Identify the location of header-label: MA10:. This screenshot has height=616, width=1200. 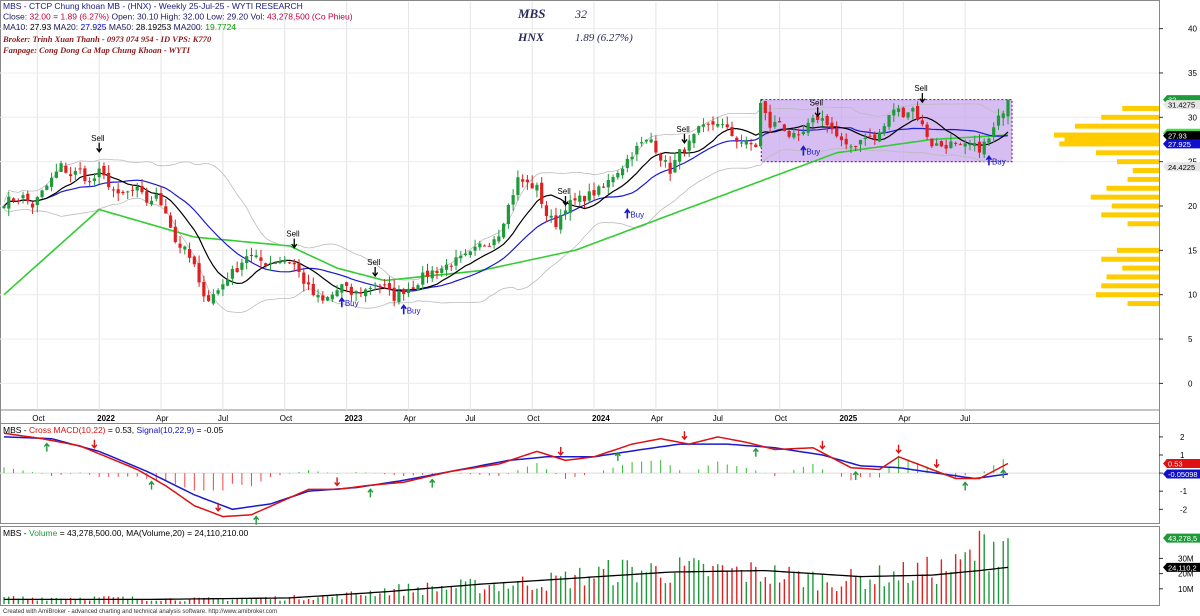
(16, 27).